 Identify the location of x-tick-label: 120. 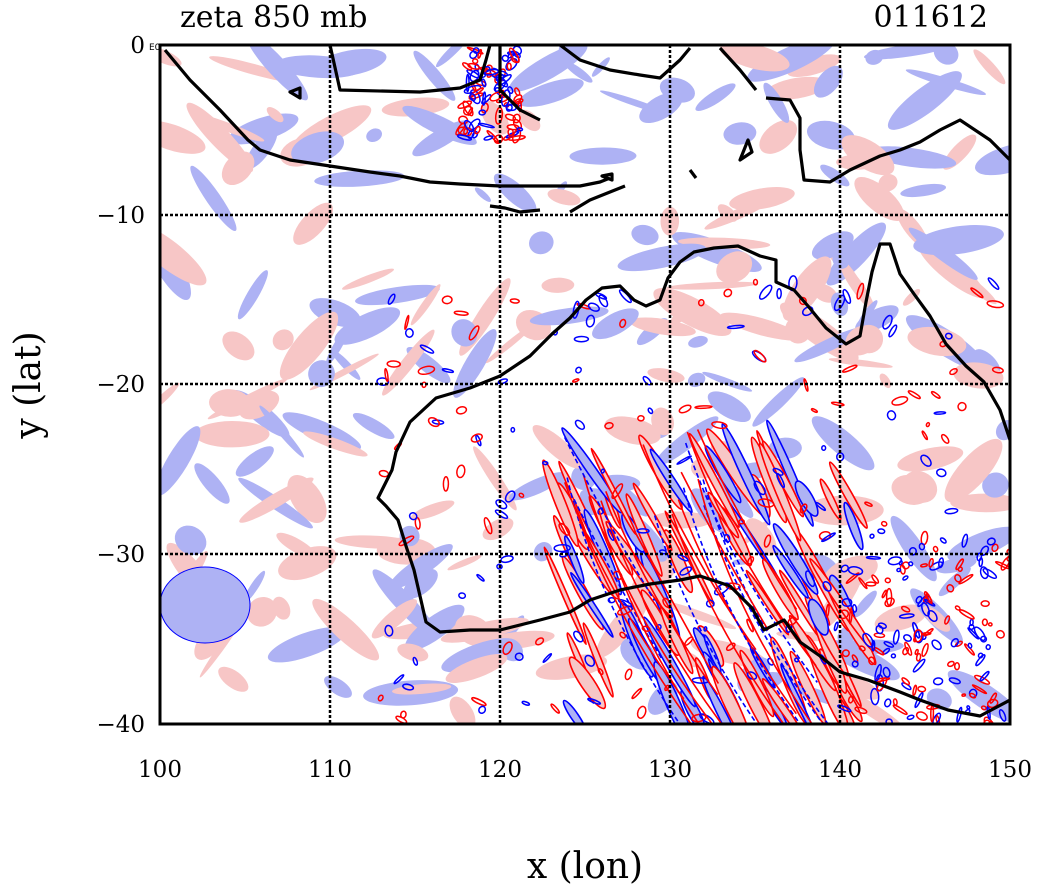
(500, 770).